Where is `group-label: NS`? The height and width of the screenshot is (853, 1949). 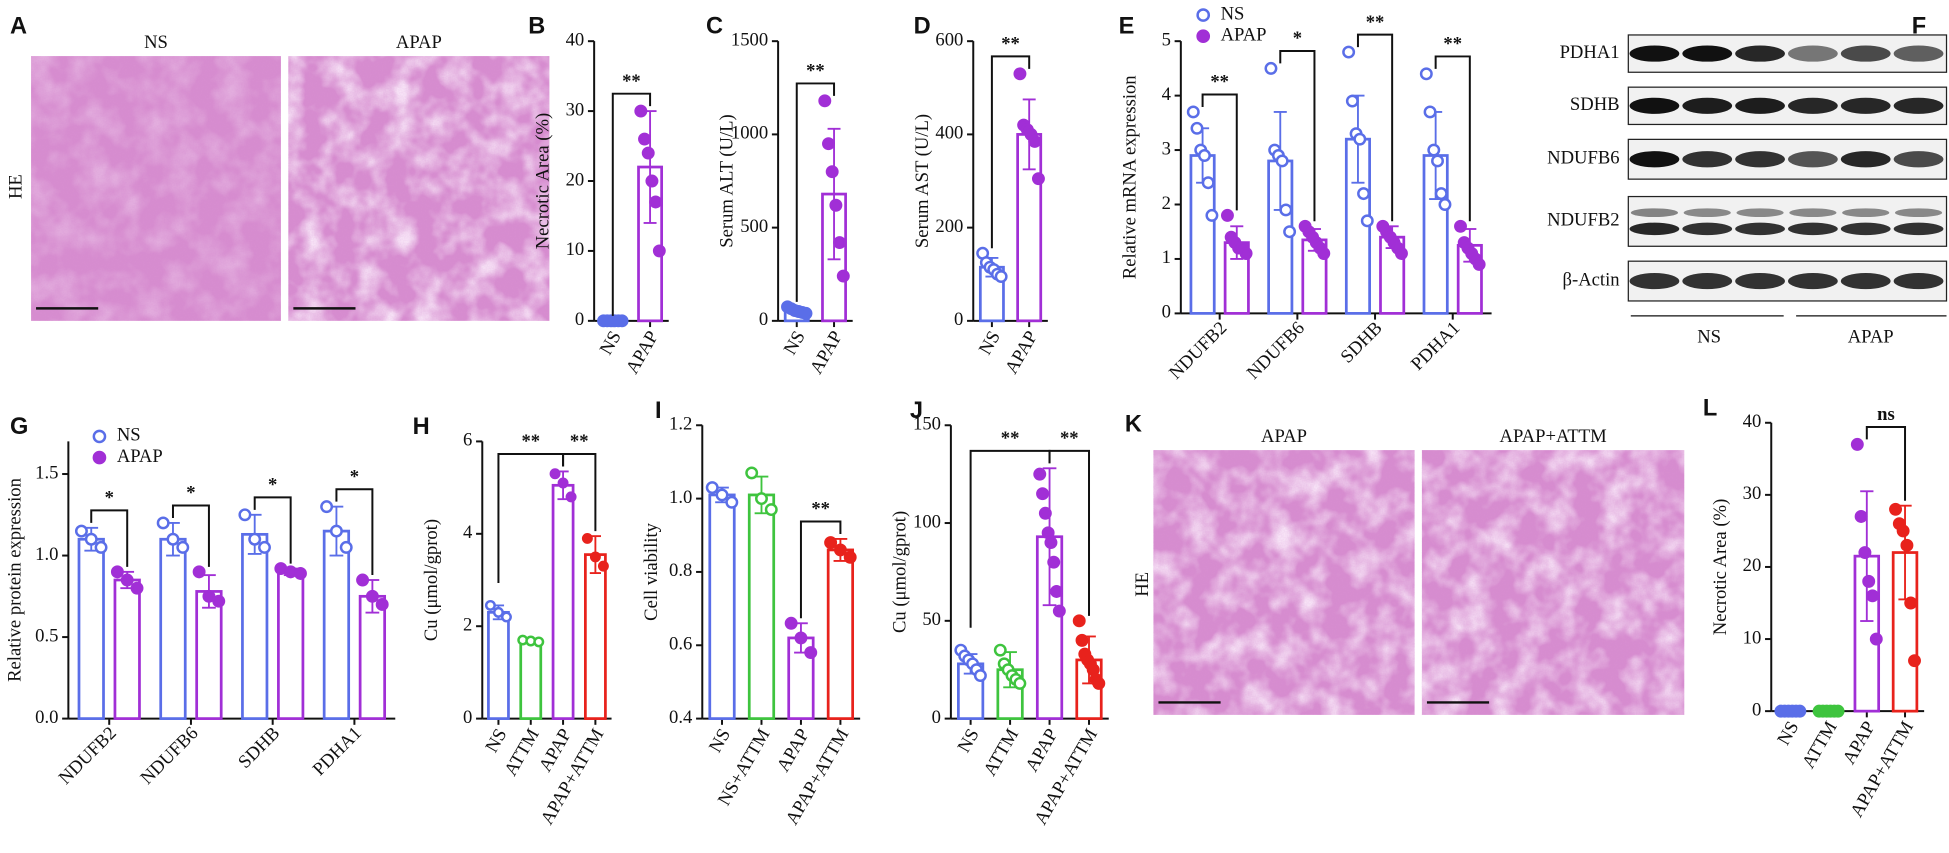
group-label: NS is located at coordinates (1709, 337).